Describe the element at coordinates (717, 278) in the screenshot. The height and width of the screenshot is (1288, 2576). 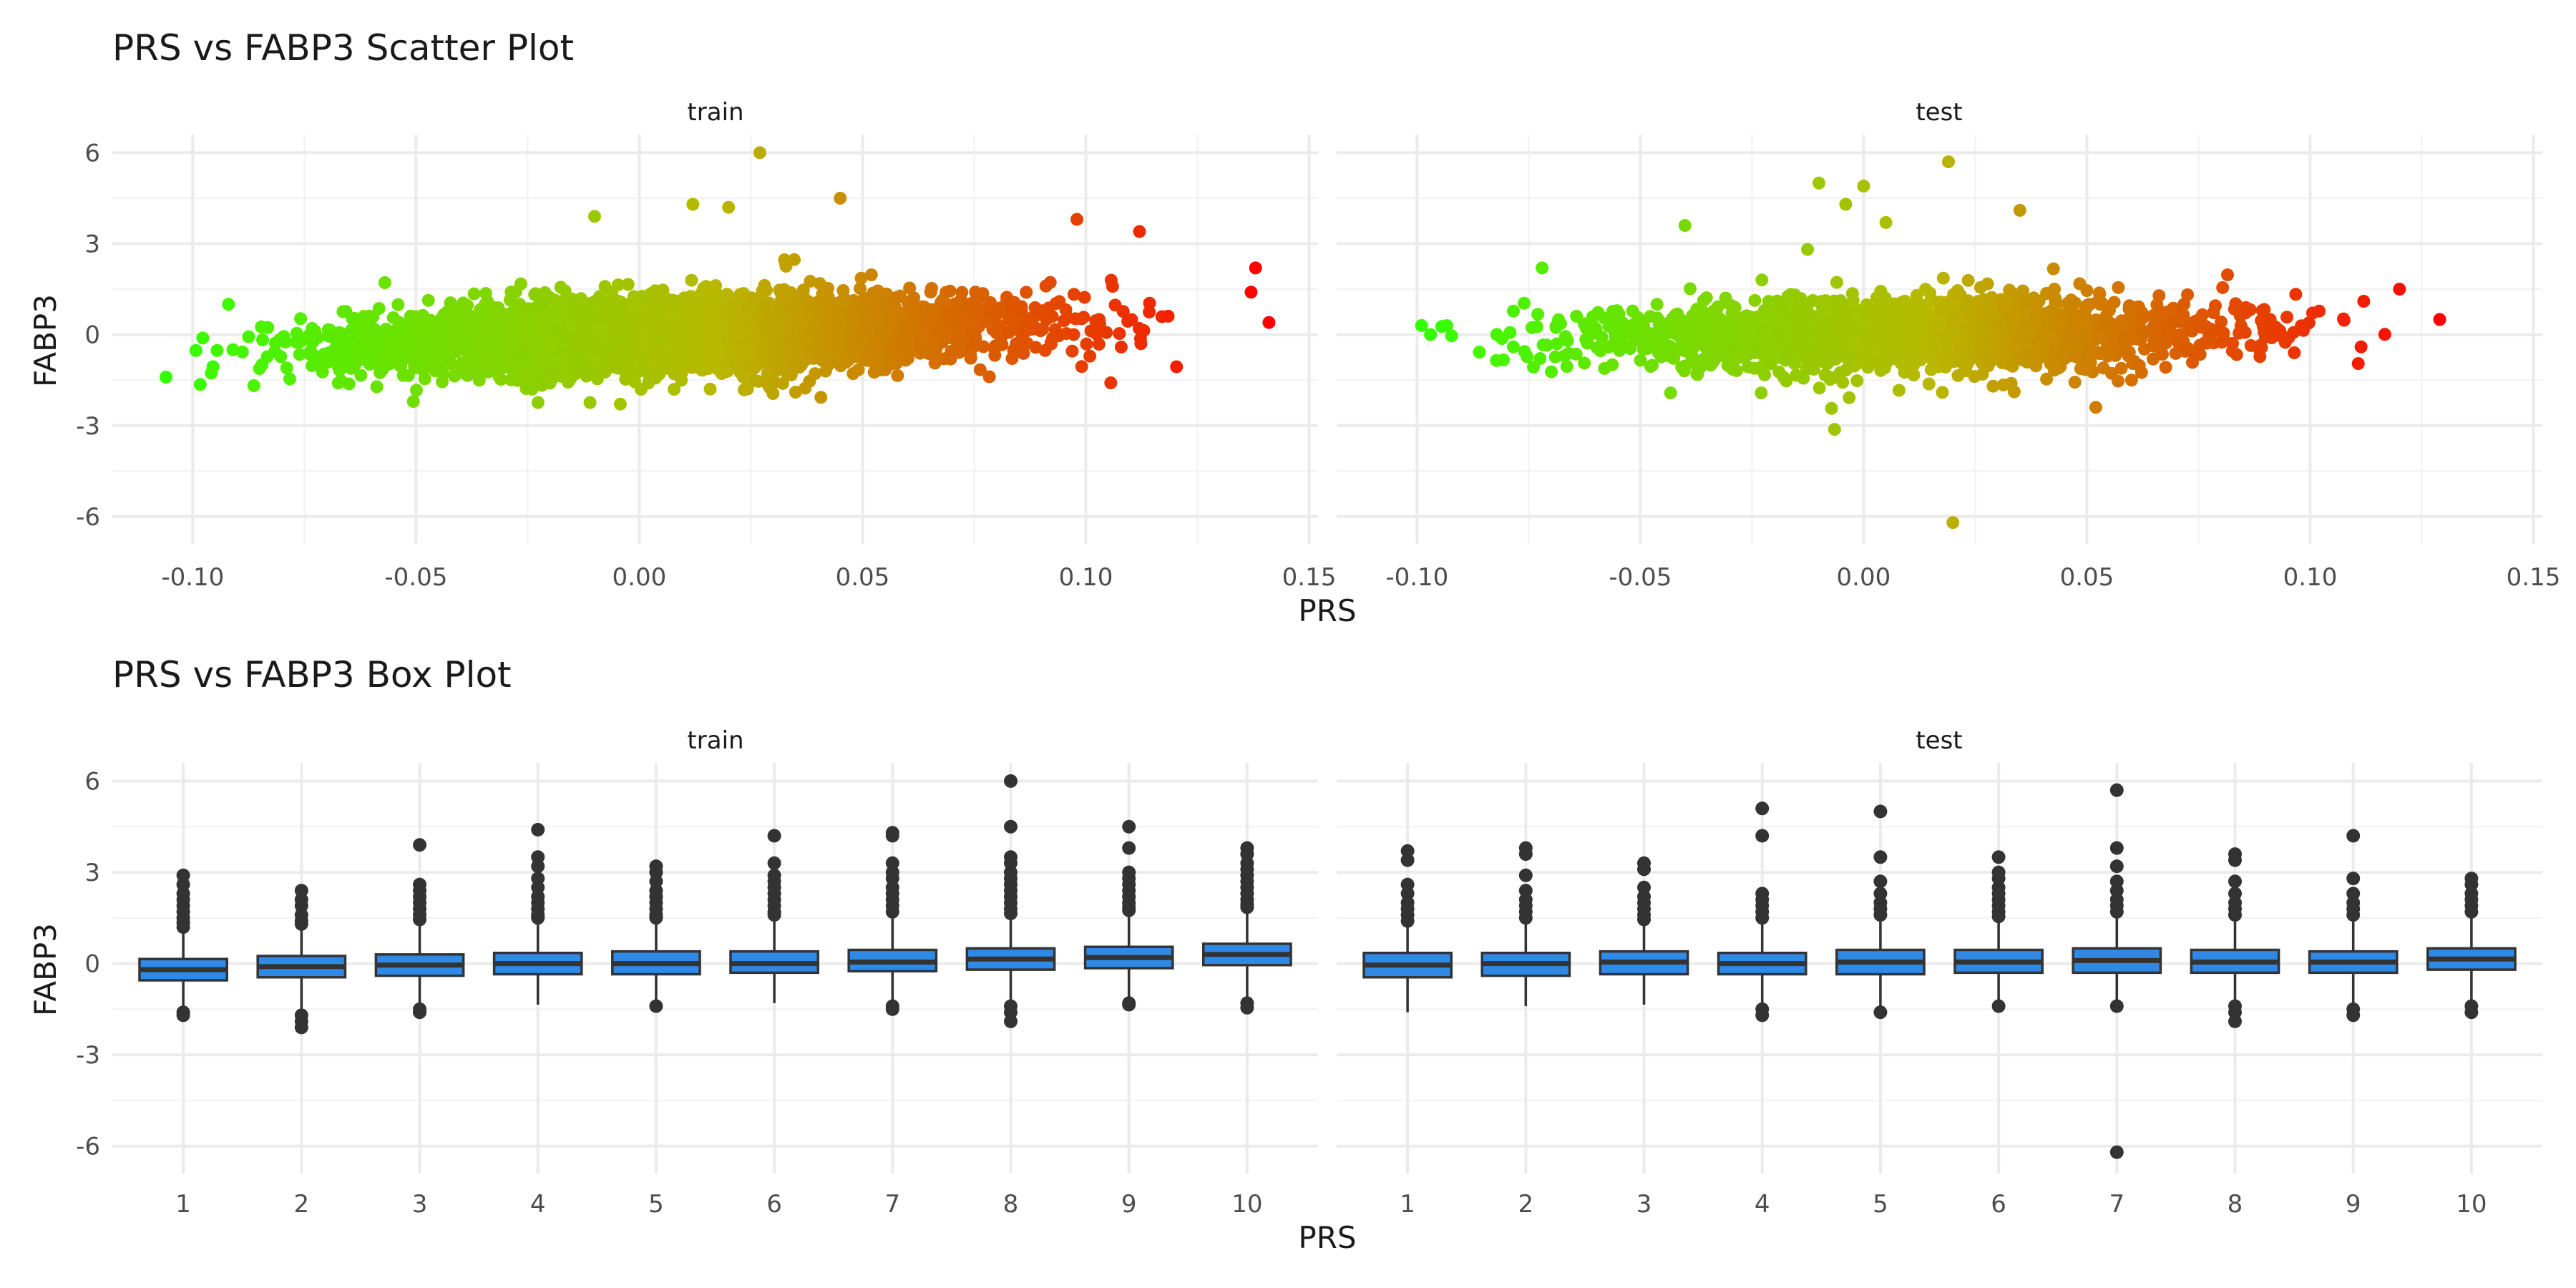
I see `scatter-points-train` at that location.